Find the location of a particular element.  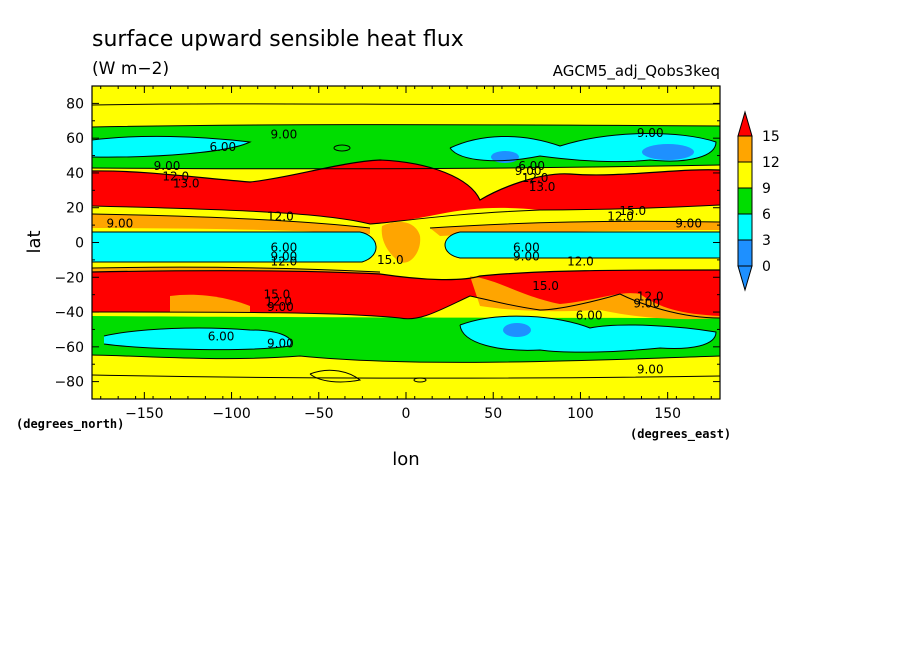

colorbar-label: 12 is located at coordinates (771, 163).